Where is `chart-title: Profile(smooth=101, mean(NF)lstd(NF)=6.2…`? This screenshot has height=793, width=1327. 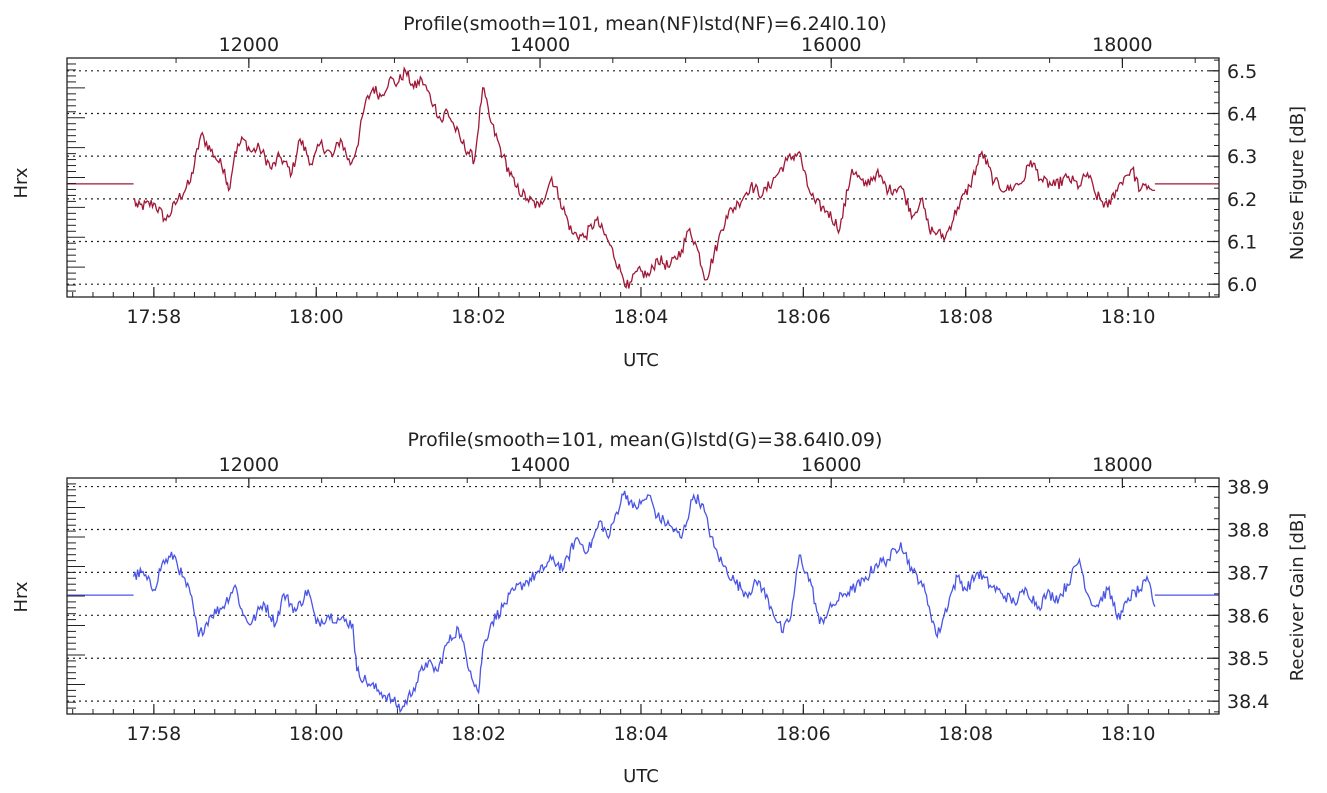
chart-title: Profile(smooth=101, mean(NF)lstd(NF)=6.2… is located at coordinates (645, 24).